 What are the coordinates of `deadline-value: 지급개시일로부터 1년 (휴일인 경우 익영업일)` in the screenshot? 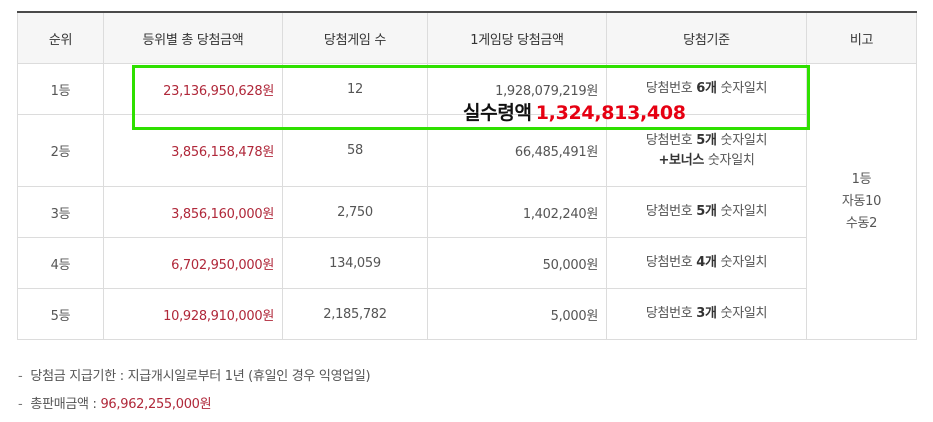 It's located at (249, 376).